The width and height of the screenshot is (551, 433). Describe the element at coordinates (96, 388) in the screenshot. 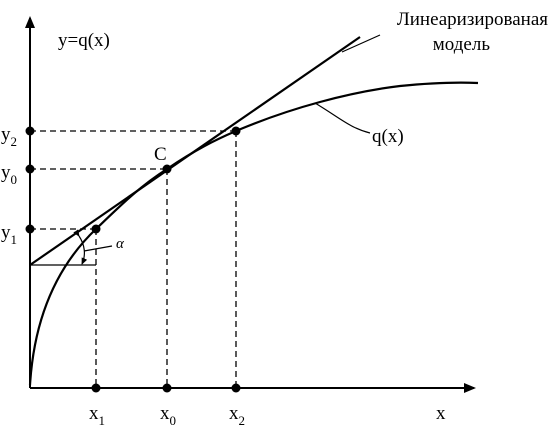

I see `x1-point` at that location.